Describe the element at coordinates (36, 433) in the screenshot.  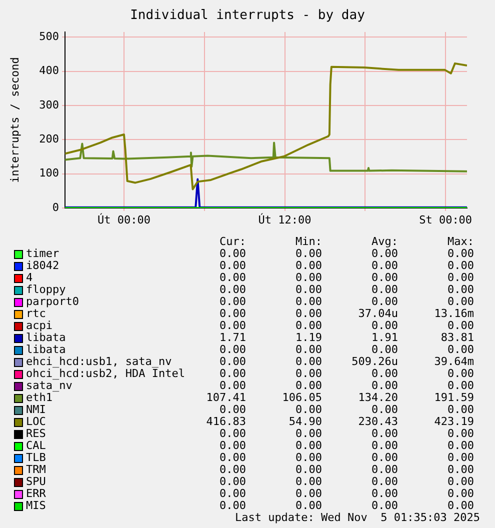
I see `legend-label: RES` at that location.